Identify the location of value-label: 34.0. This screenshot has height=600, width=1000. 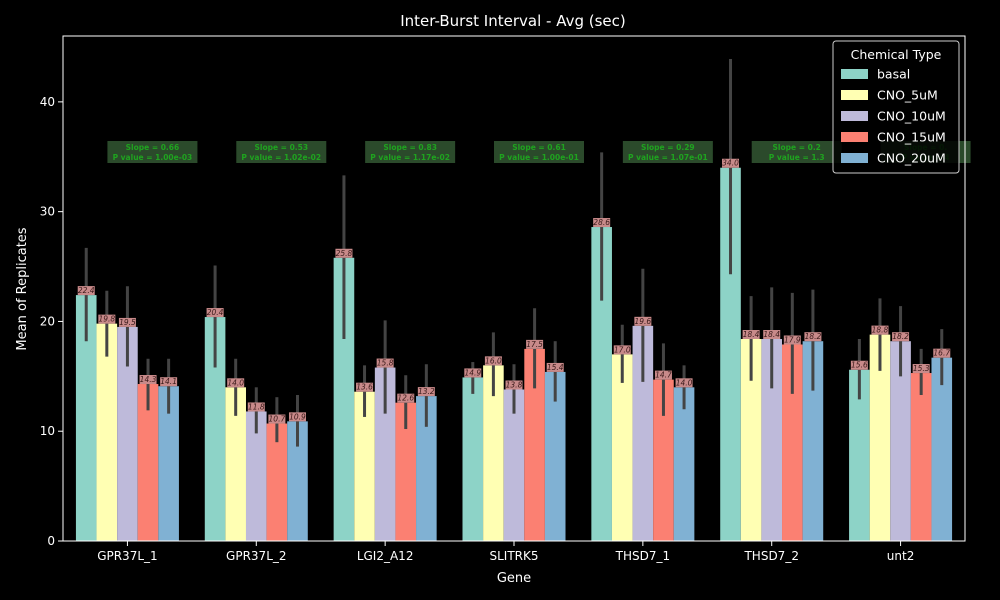
(730, 163).